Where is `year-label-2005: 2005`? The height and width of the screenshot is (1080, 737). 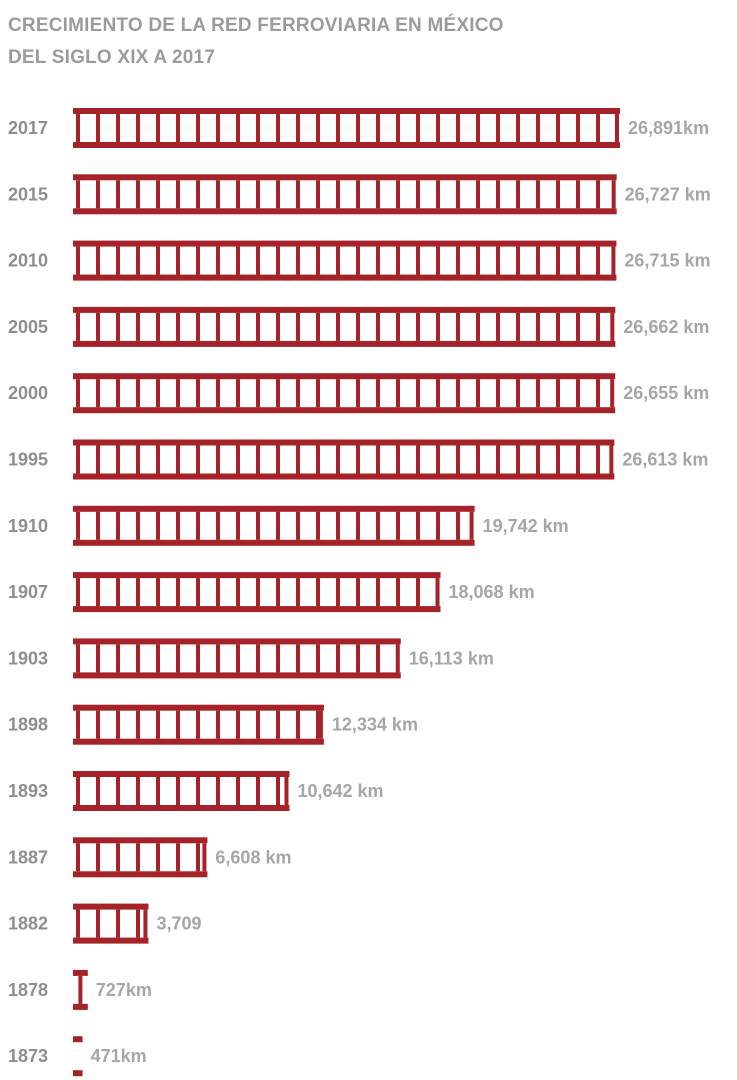
year-label-2005: 2005 is located at coordinates (28, 327).